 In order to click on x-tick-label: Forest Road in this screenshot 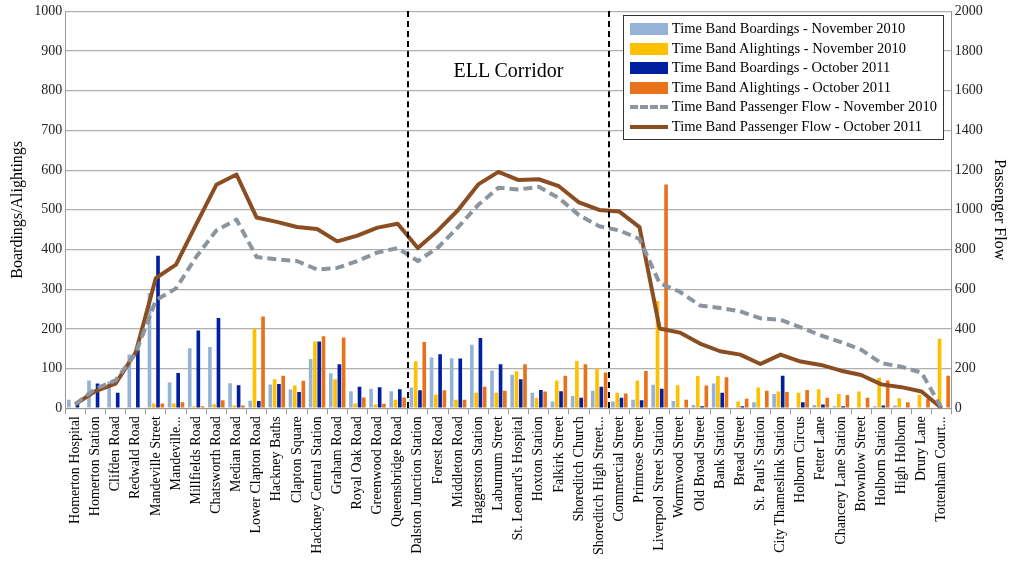, I will do `click(437, 450)`.